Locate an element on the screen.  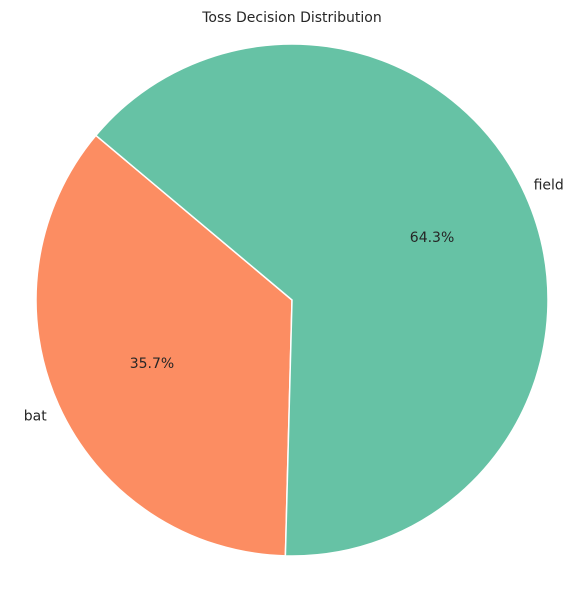
slice-percent-bat: 35.7% is located at coordinates (152, 364).